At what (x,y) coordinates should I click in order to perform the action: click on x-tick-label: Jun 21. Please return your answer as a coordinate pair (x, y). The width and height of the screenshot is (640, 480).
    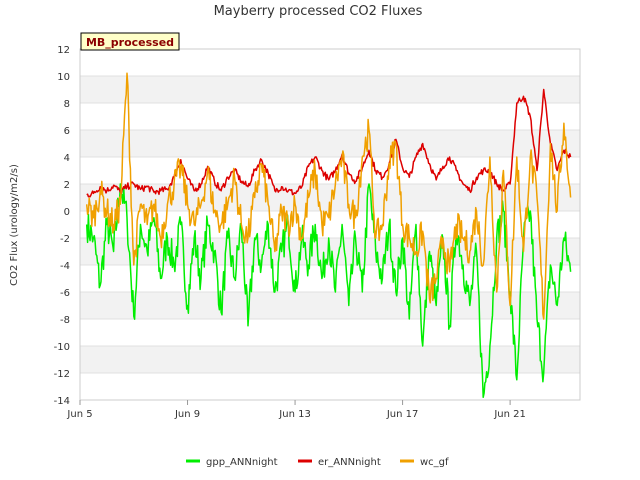
    Looking at the image, I should click on (509, 414).